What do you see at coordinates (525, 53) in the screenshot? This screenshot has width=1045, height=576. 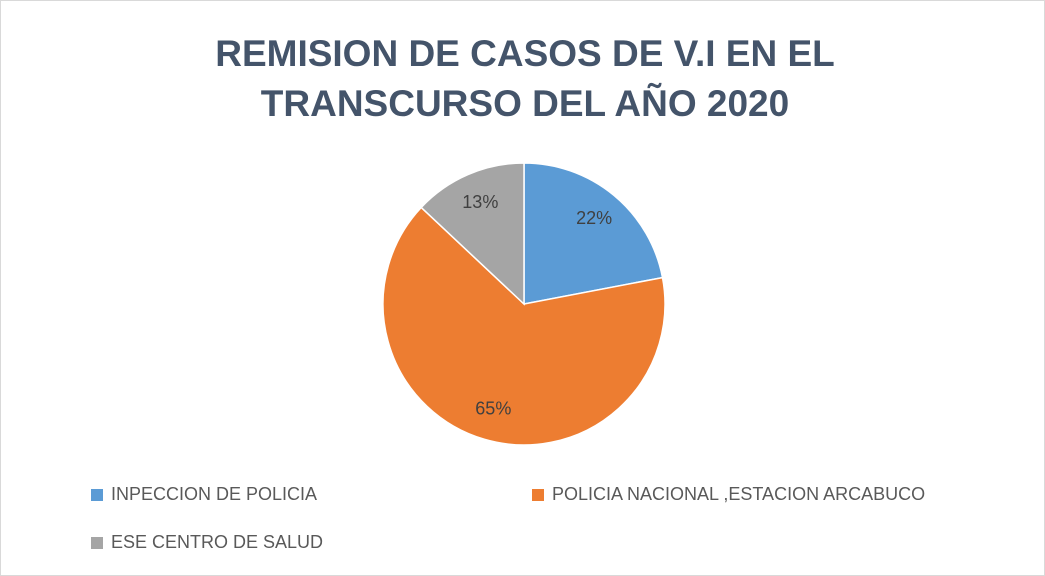 I see `chart-title: REMISION DE CASOS DE V.I EN EL` at bounding box center [525, 53].